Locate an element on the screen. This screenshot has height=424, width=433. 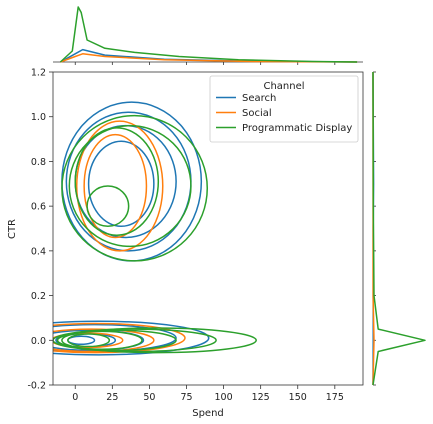
x-tick-label: 0 is located at coordinates (75, 397).